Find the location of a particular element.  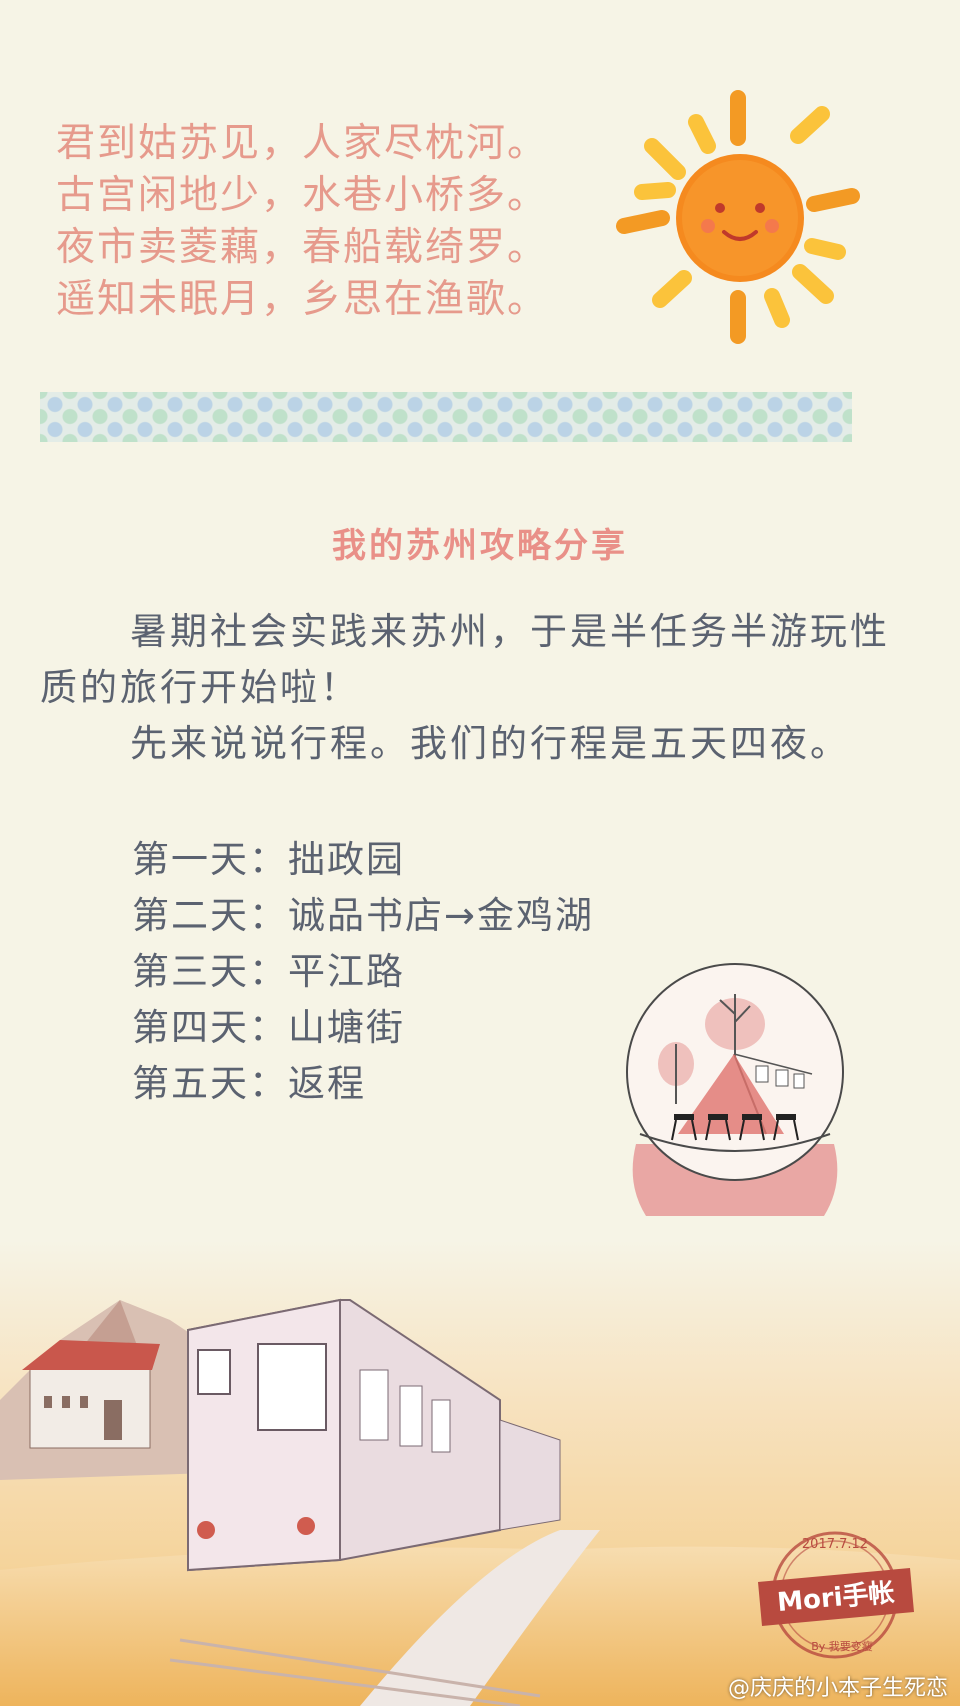

itinerary-item: 第三天：平江路 is located at coordinates (268, 971).